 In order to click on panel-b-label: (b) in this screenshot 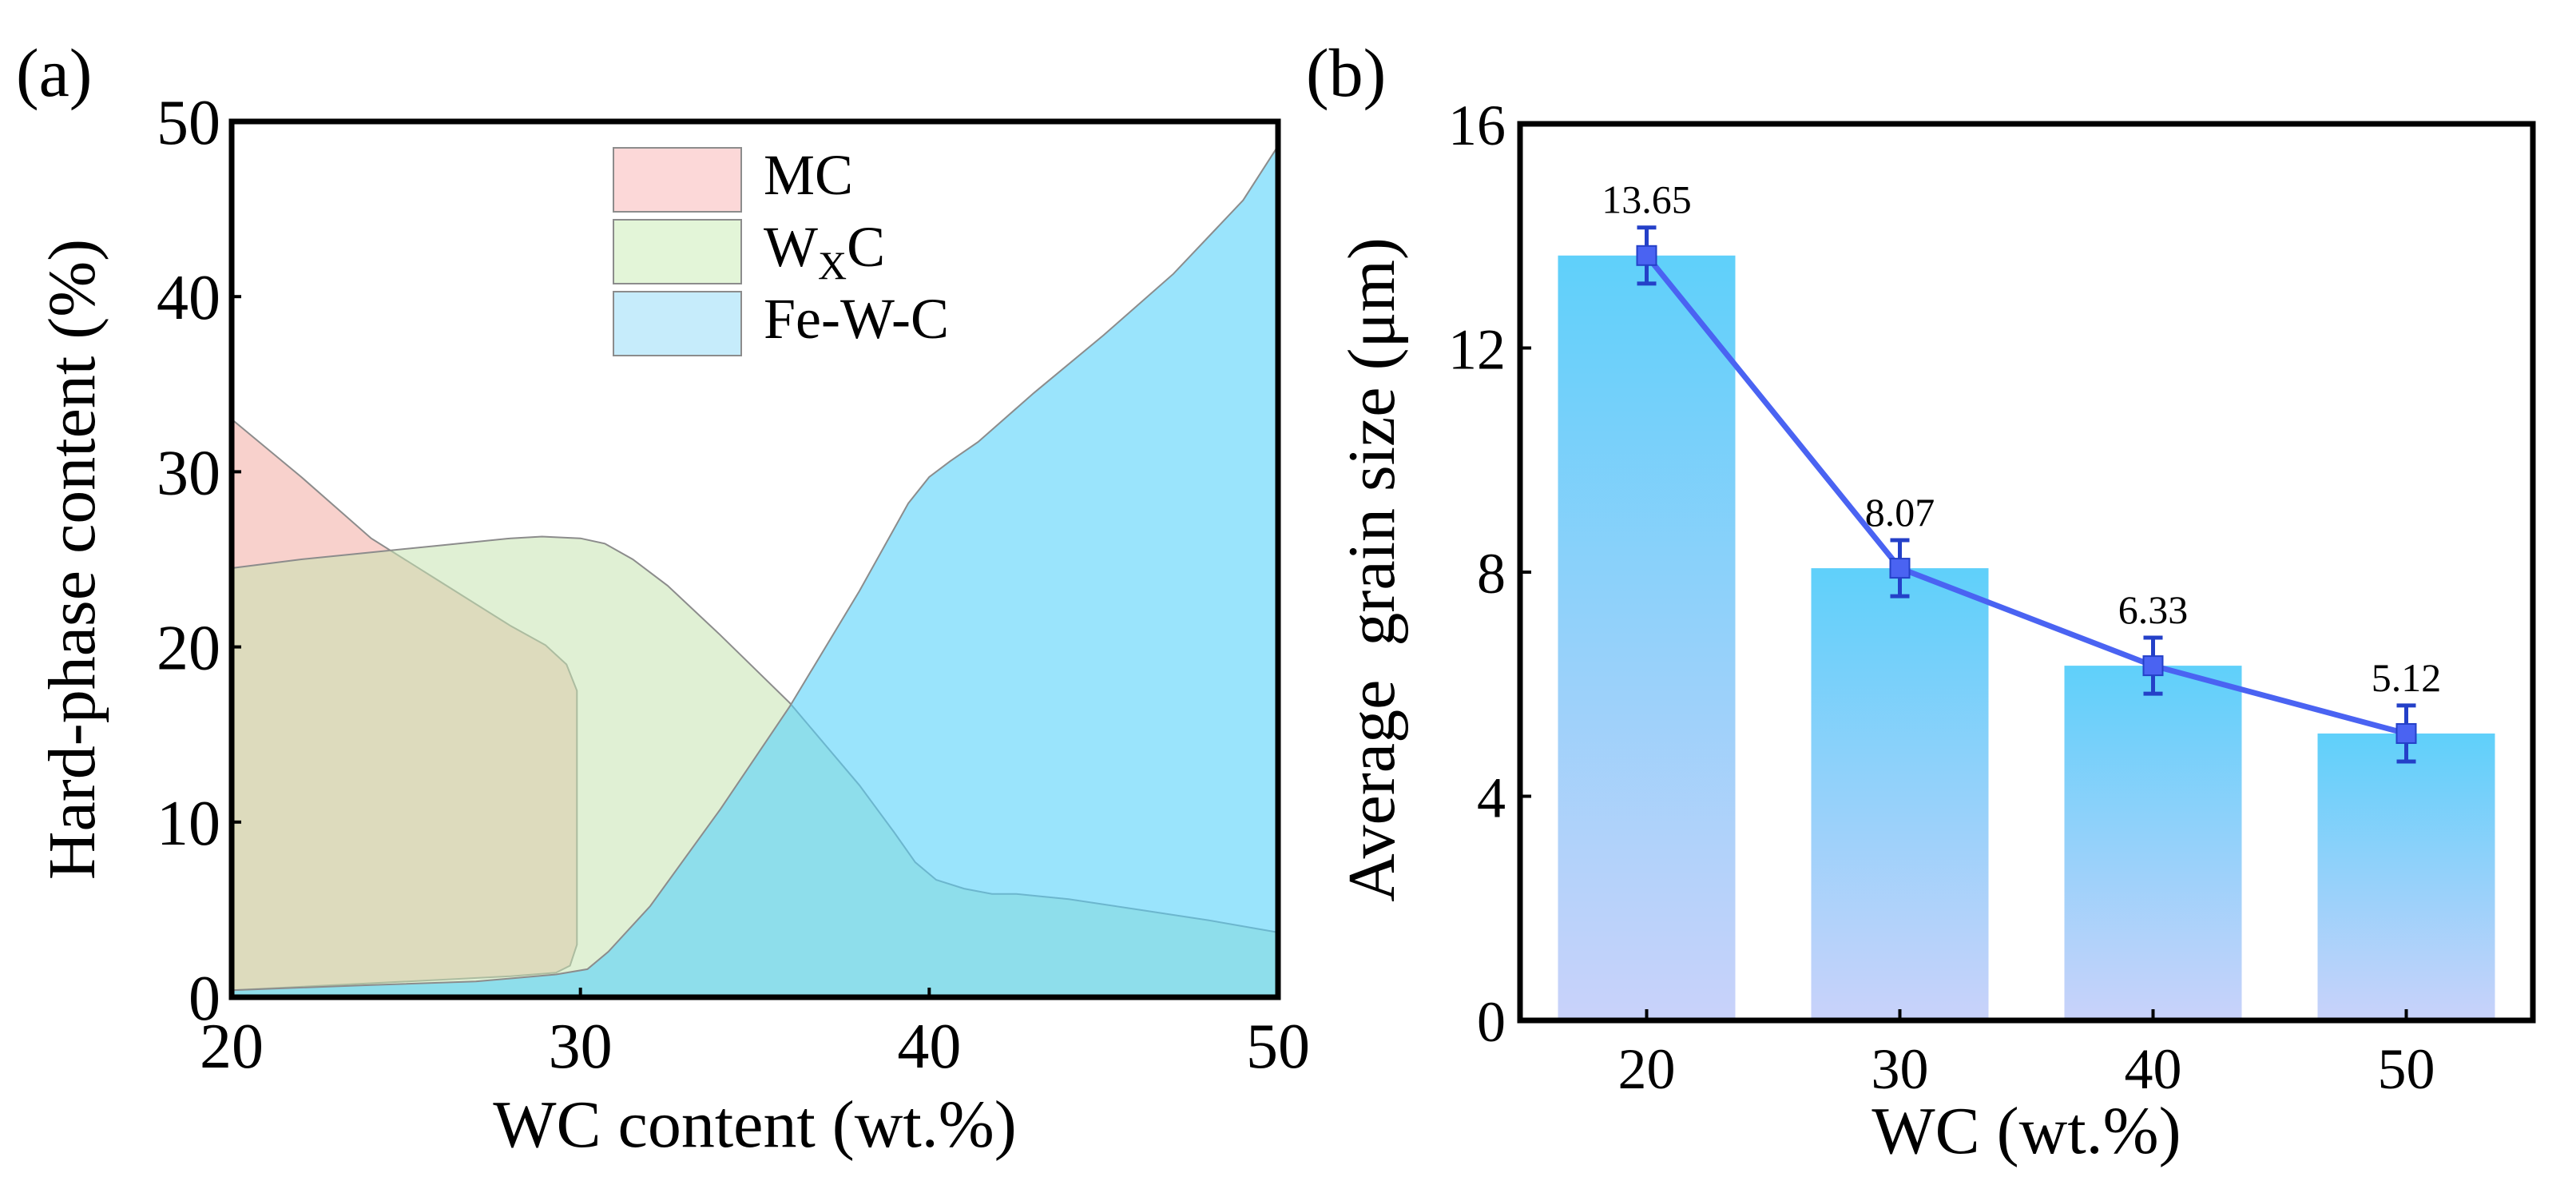, I will do `click(1346, 72)`.